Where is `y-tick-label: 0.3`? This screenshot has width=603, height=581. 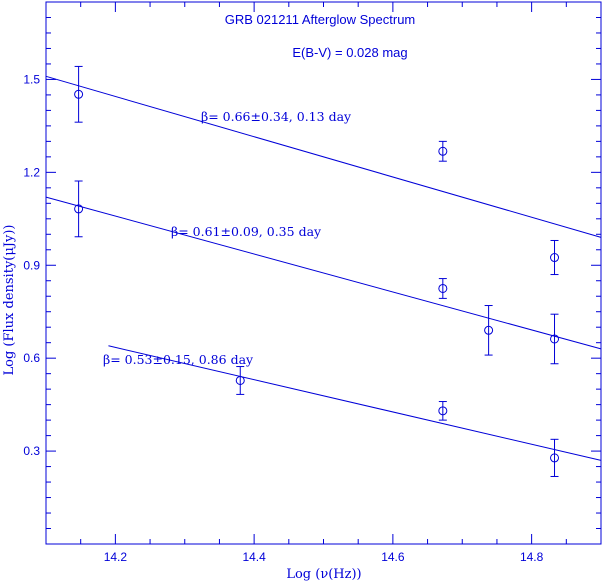 y-tick-label: 0.3 is located at coordinates (31, 451).